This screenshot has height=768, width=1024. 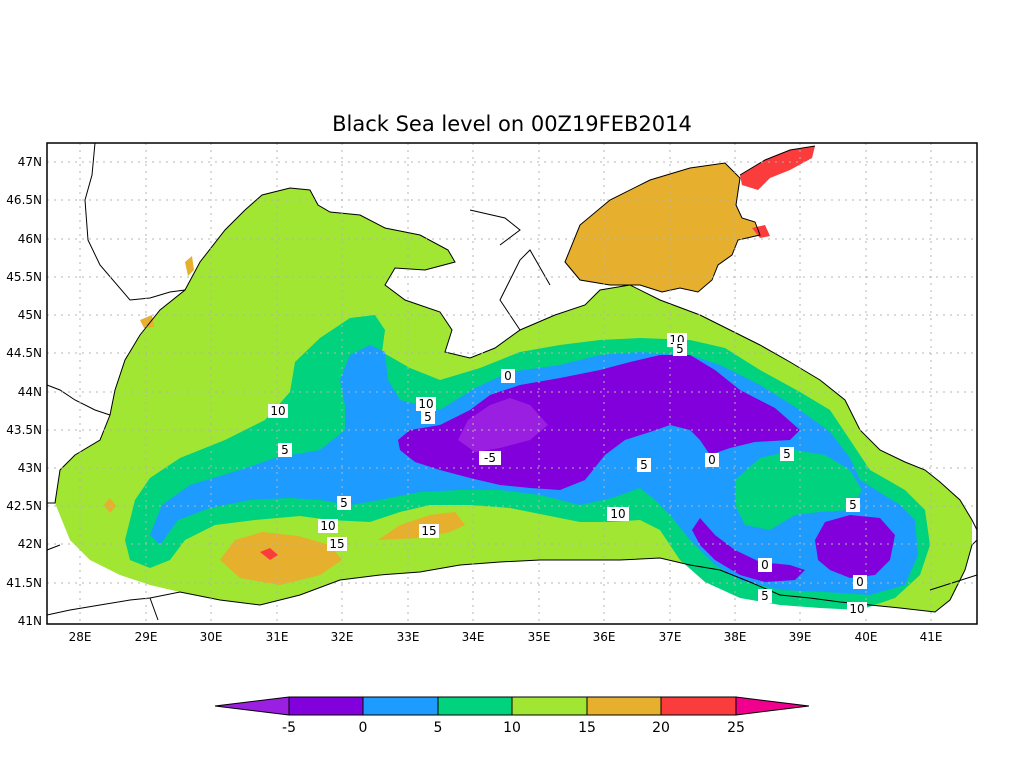 I want to click on y-tick-label: 42N, so click(x=30, y=544).